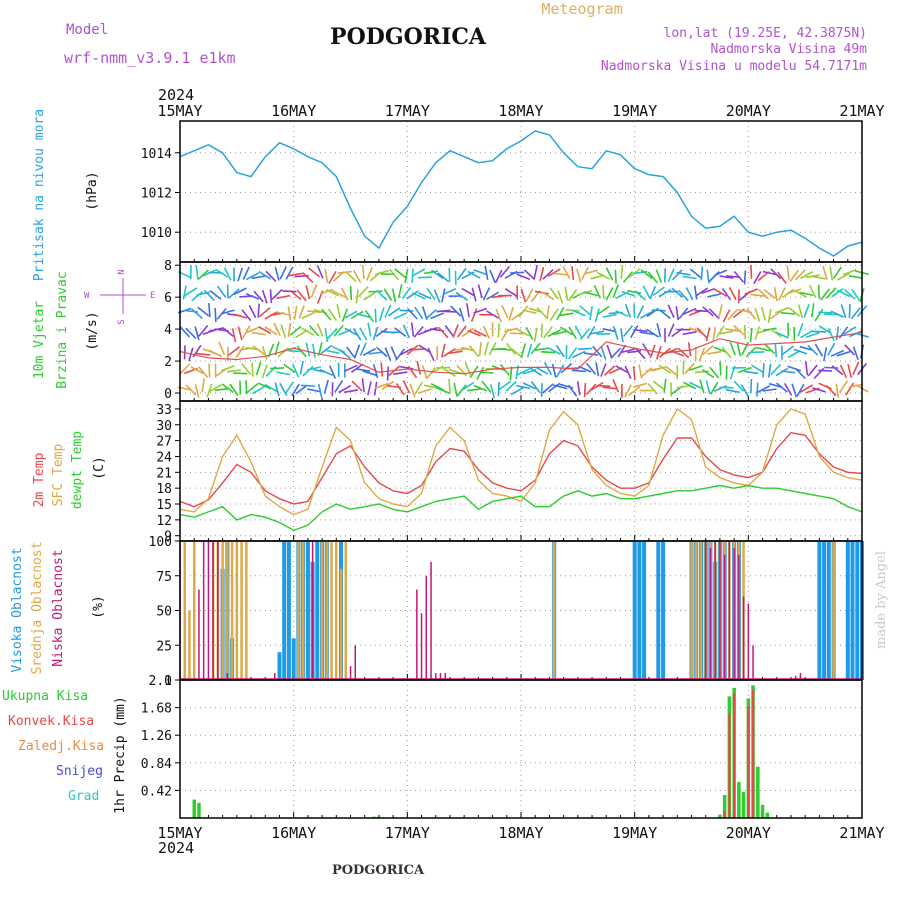  Describe the element at coordinates (881, 600) in the screenshot. I see `watermark: made by Angel` at that location.